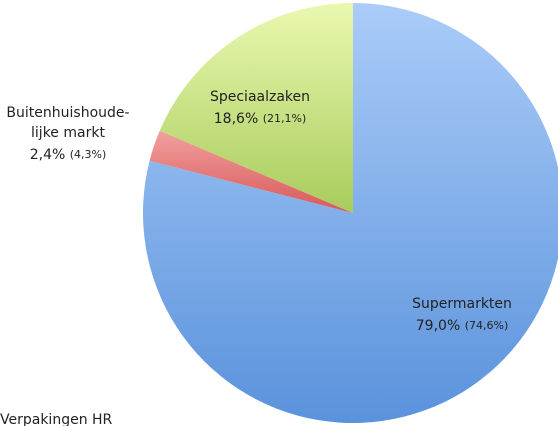 The width and height of the screenshot is (558, 426). Describe the element at coordinates (260, 119) in the screenshot. I see `value-label: 18,6% (21,1%)` at that location.